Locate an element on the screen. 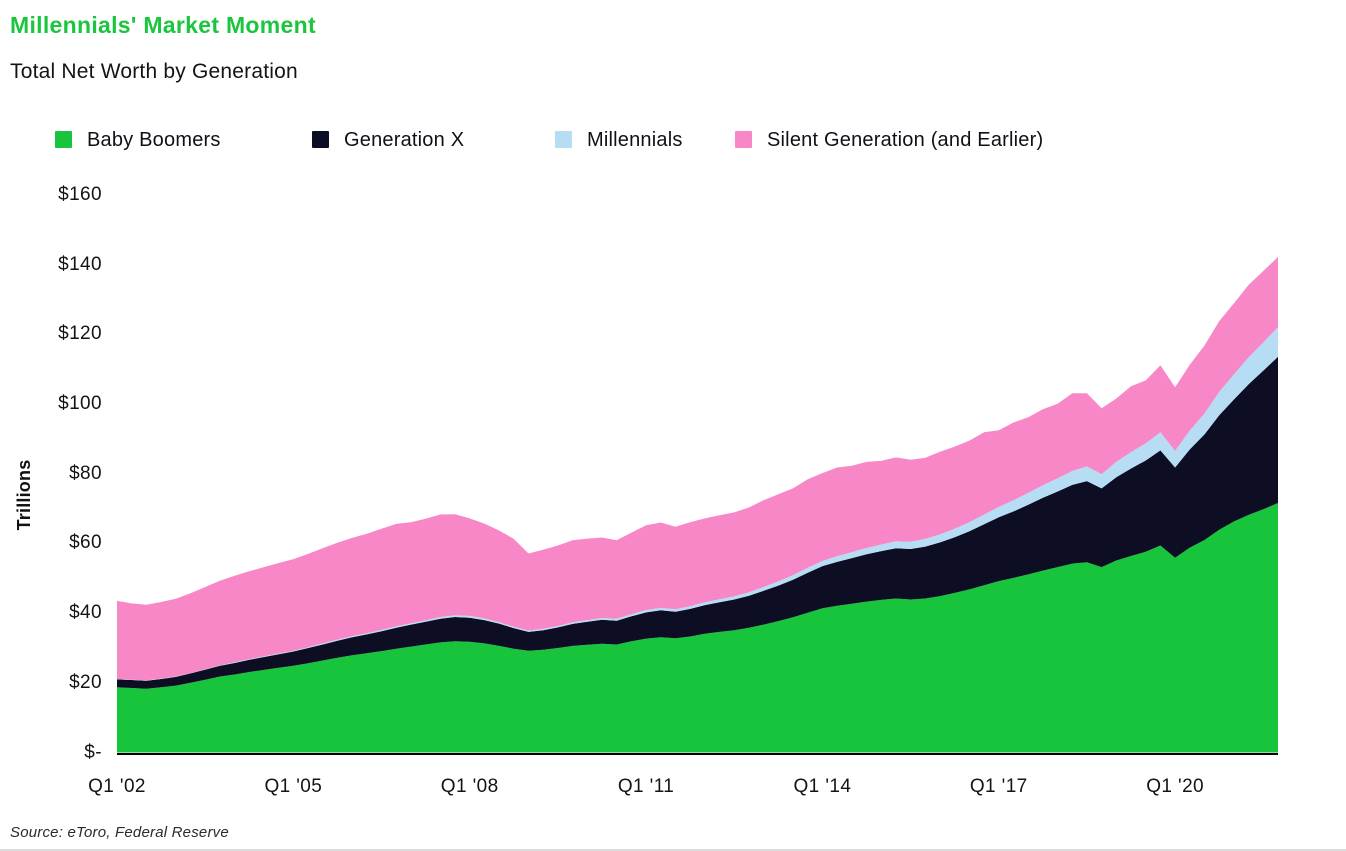 The image size is (1346, 851). generation-x-swatch-icon is located at coordinates (320, 139).